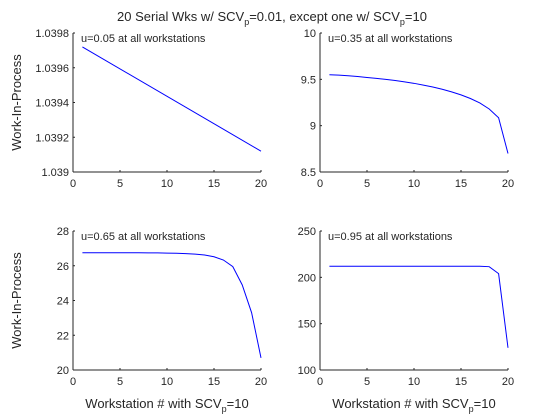 Image resolution: width=560 pixels, height=420 pixels. What do you see at coordinates (390, 39) in the screenshot?
I see `panel-annotation: u=0.35 at all workstations` at bounding box center [390, 39].